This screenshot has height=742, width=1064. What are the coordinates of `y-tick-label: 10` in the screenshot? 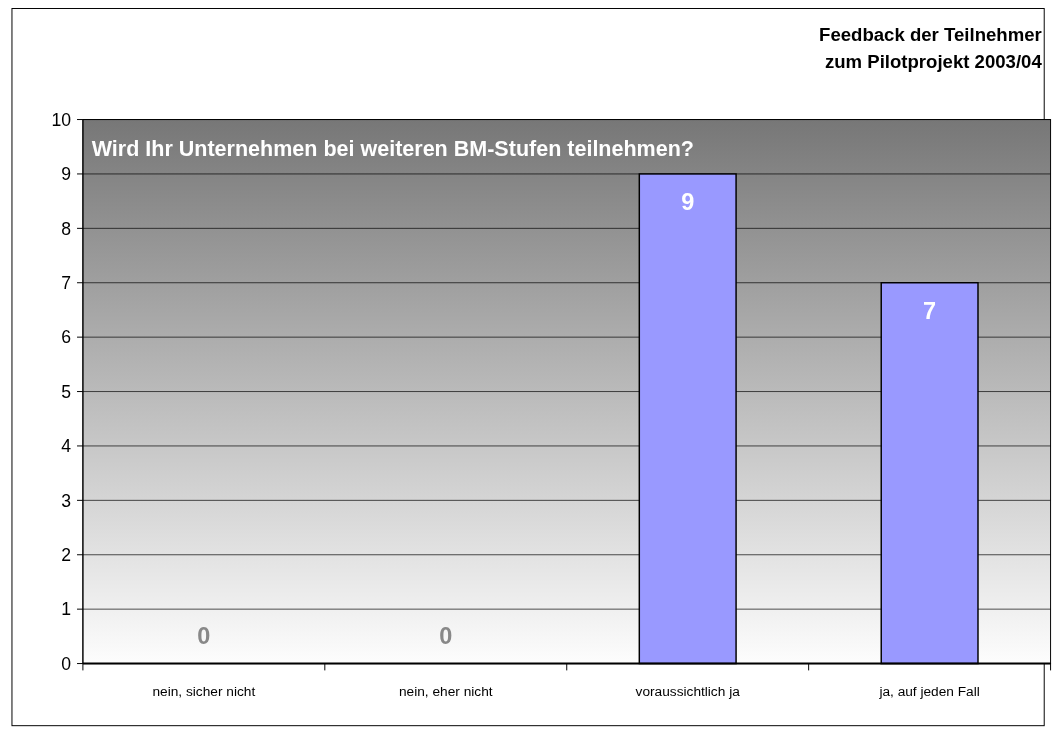 It's located at (61, 119).